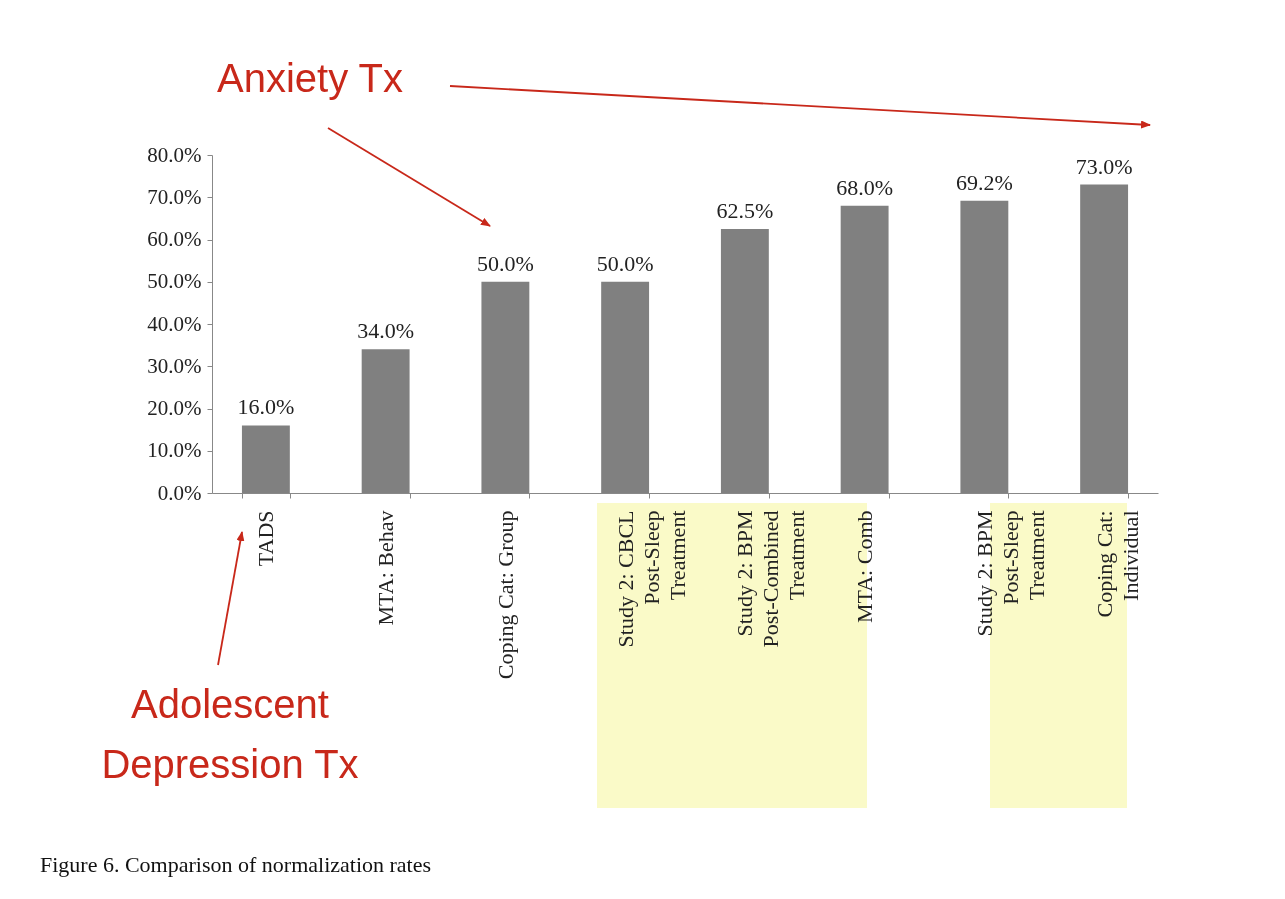  What do you see at coordinates (865, 187) in the screenshot?
I see `data-label: 68.0%` at bounding box center [865, 187].